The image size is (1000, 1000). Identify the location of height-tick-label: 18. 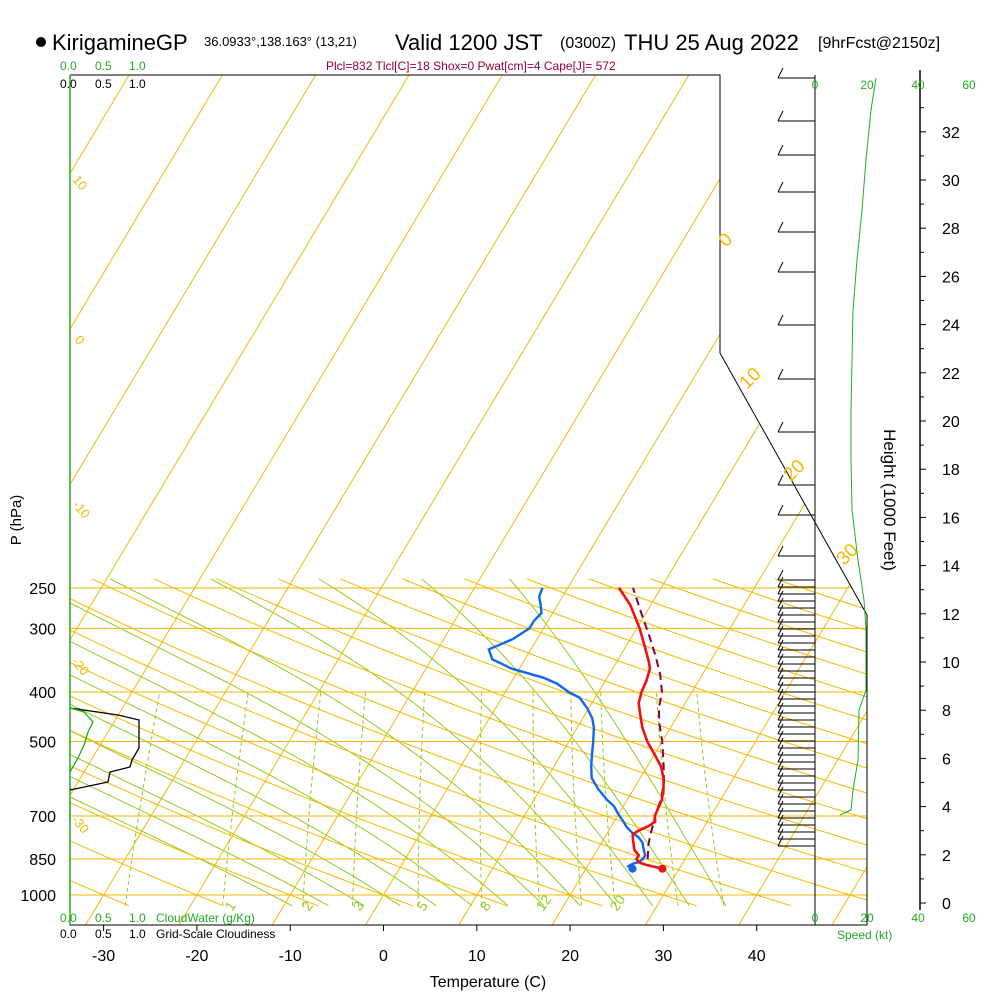
(951, 470).